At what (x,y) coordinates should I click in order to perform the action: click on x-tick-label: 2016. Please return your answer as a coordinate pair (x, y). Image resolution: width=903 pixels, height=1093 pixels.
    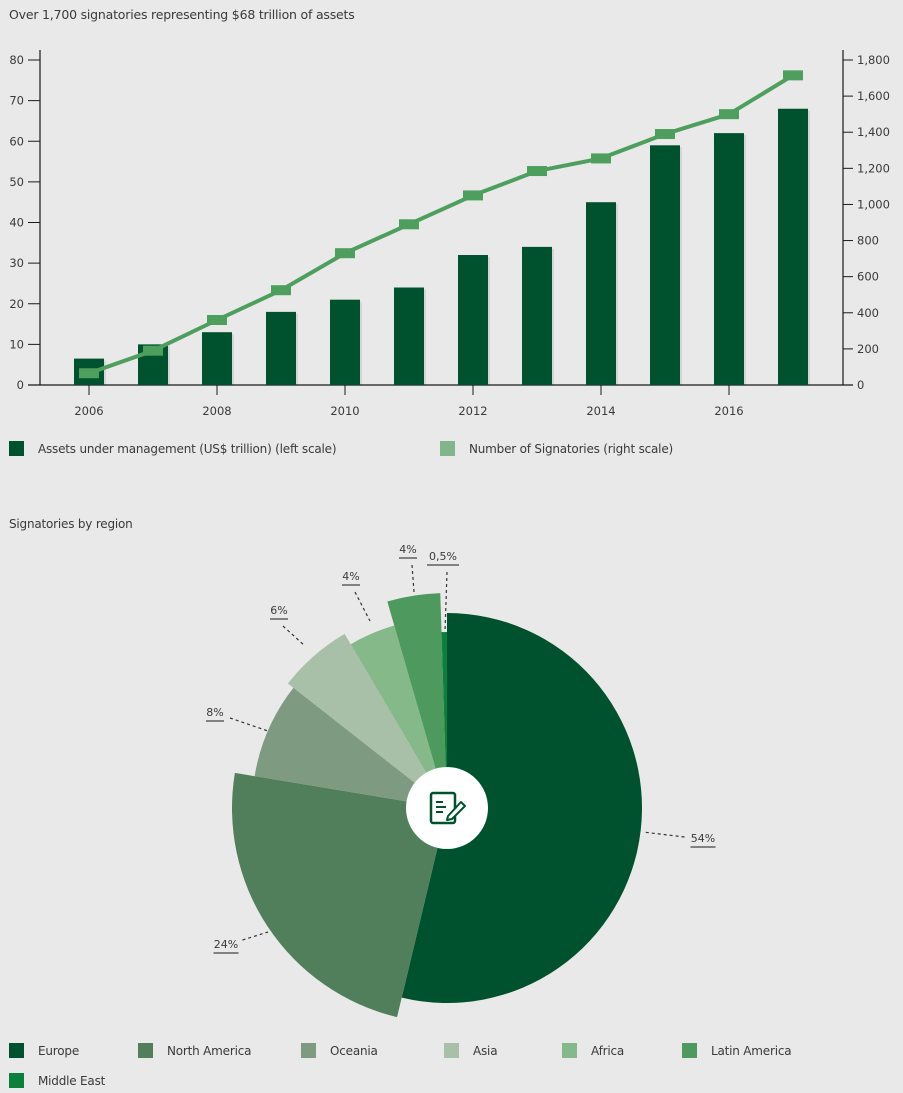
    Looking at the image, I should click on (728, 411).